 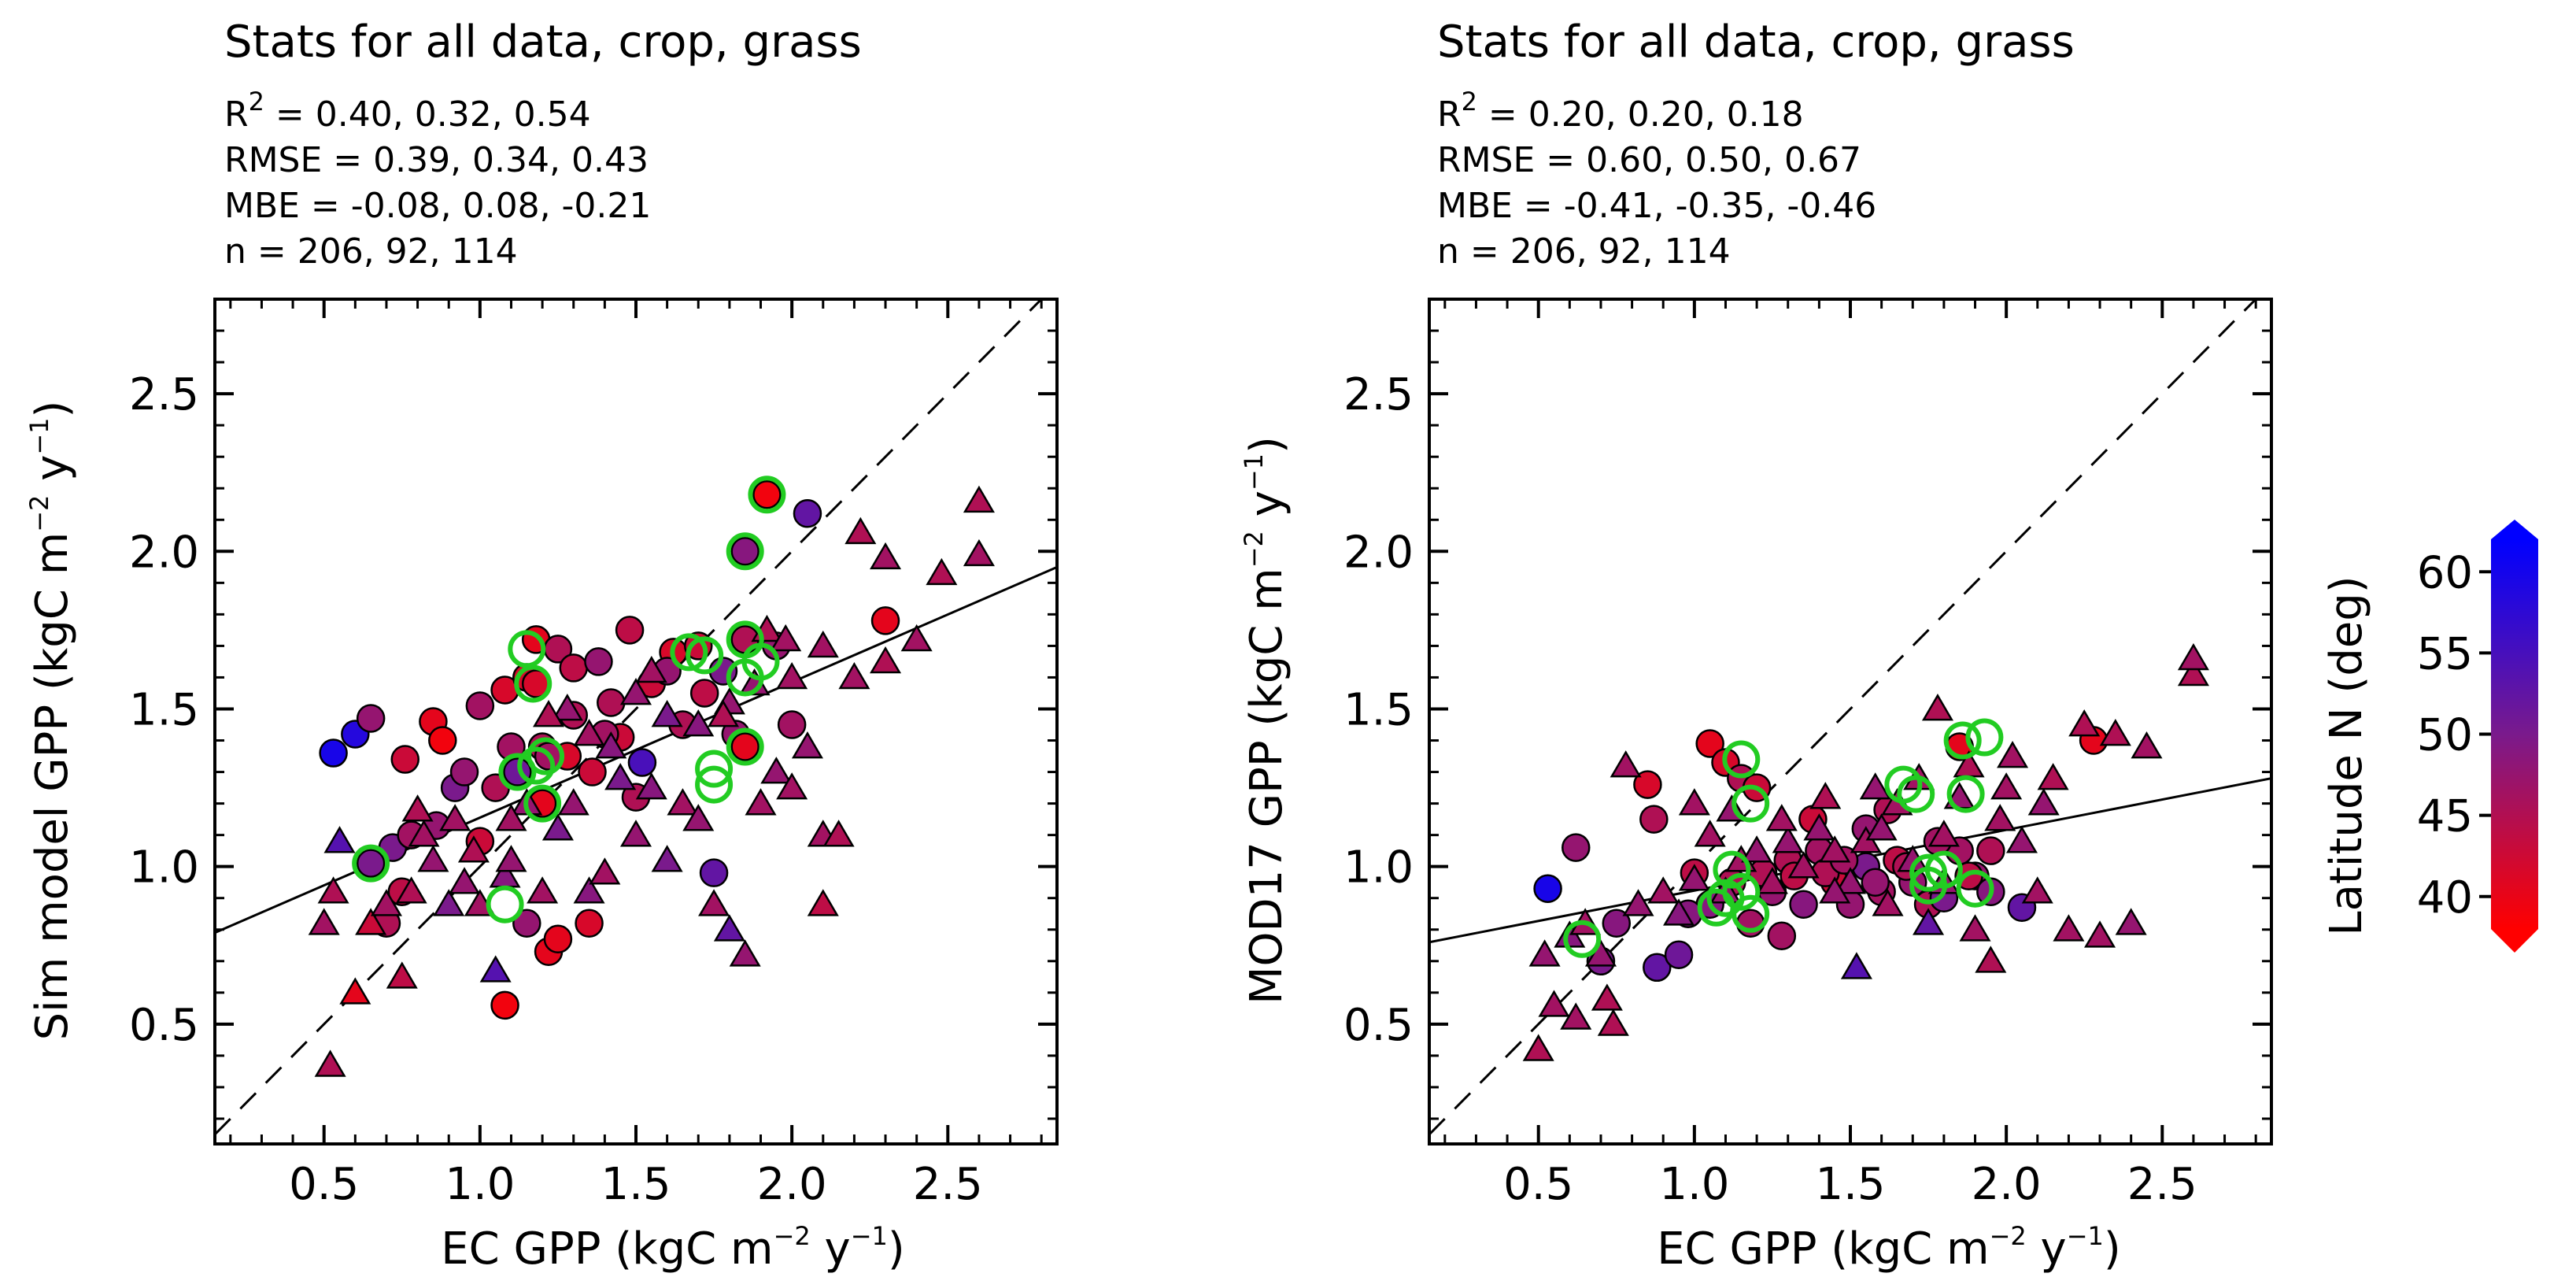 I want to click on right-stat-n: n = 206, 92, 114, so click(x=1584, y=251).